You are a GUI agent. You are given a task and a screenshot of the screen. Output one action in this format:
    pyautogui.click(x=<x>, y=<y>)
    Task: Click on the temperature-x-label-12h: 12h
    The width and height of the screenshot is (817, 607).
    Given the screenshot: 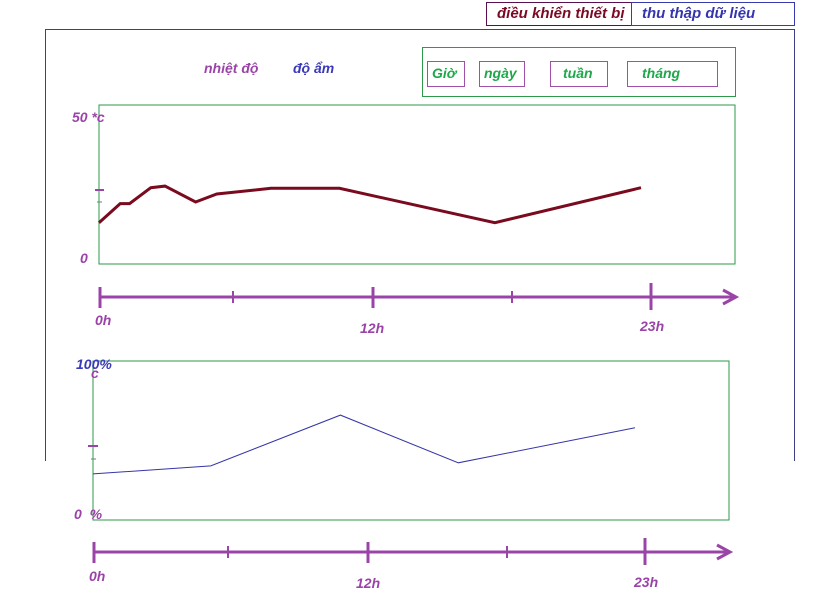 What is the action you would take?
    pyautogui.click(x=372, y=328)
    